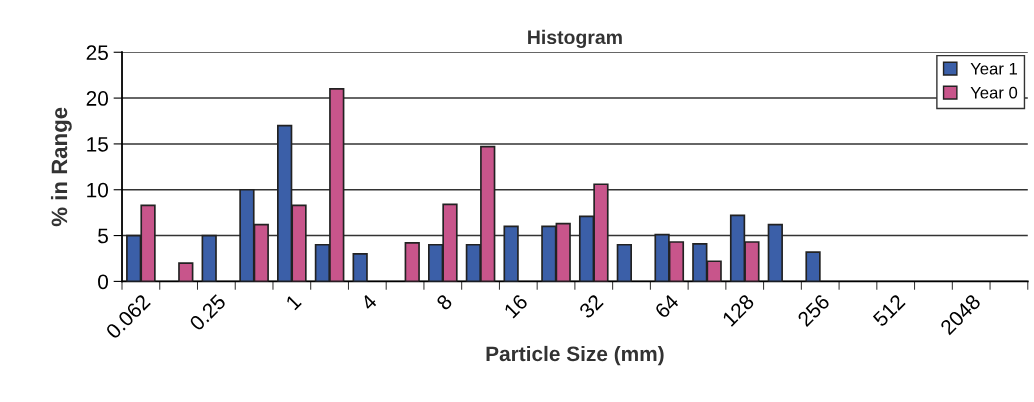 This screenshot has height=402, width=1034. I want to click on x-tick-label: 16, so click(516, 306).